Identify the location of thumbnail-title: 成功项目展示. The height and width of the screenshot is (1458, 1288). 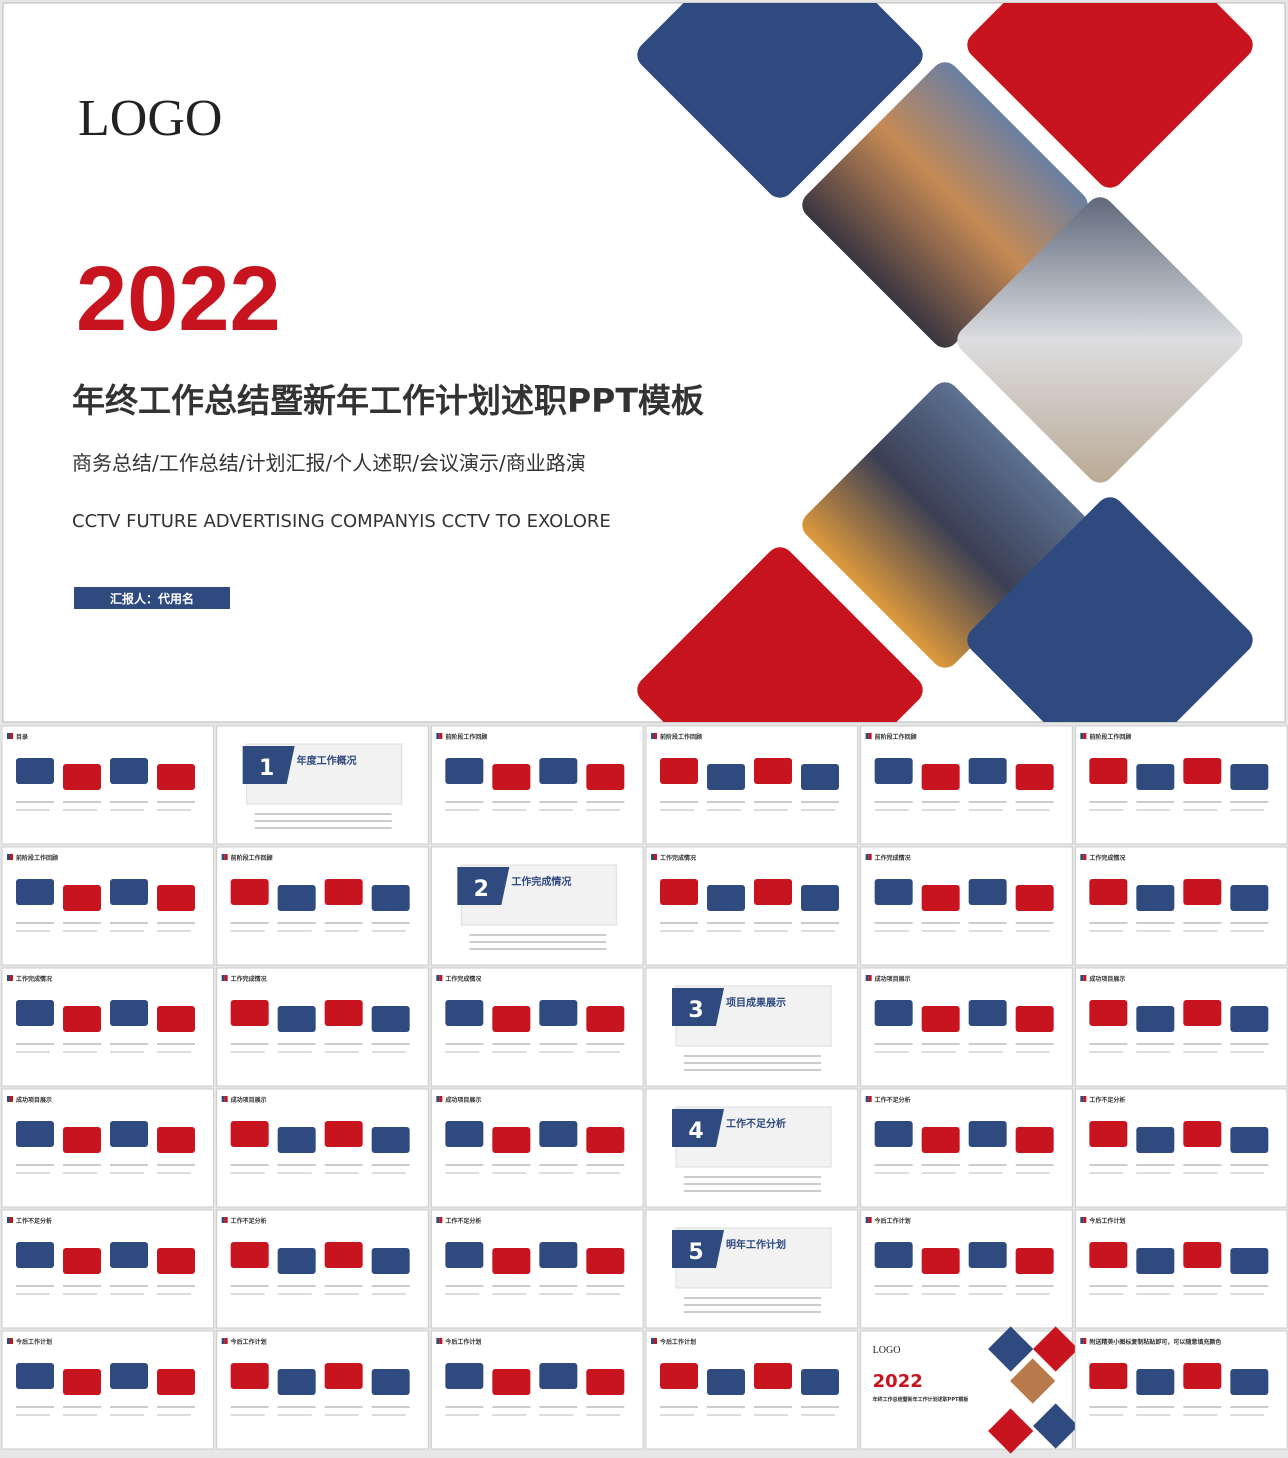
(34, 1100).